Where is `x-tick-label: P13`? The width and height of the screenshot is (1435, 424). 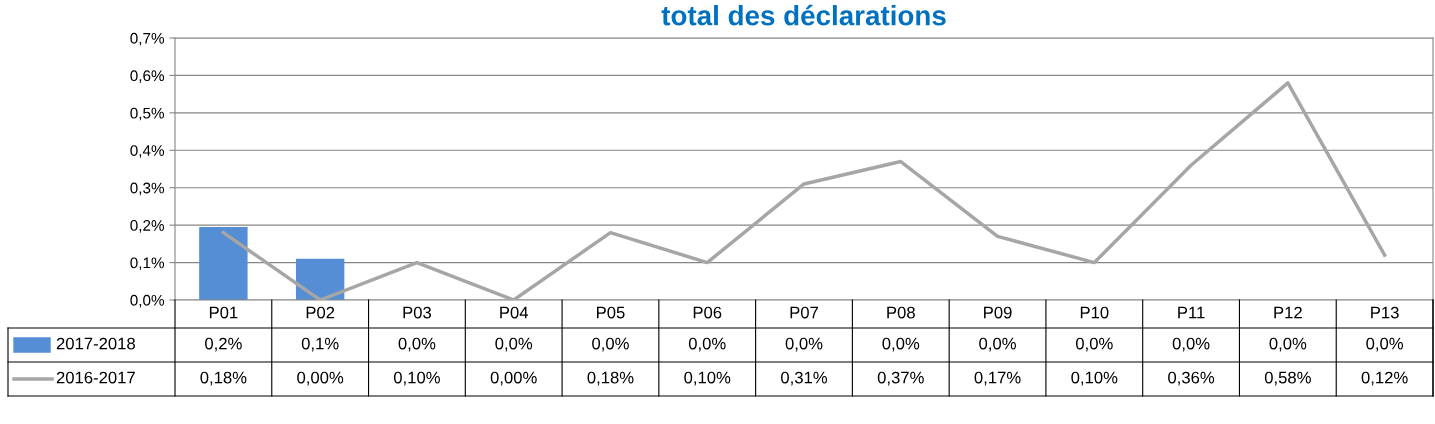 x-tick-label: P13 is located at coordinates (1385, 312).